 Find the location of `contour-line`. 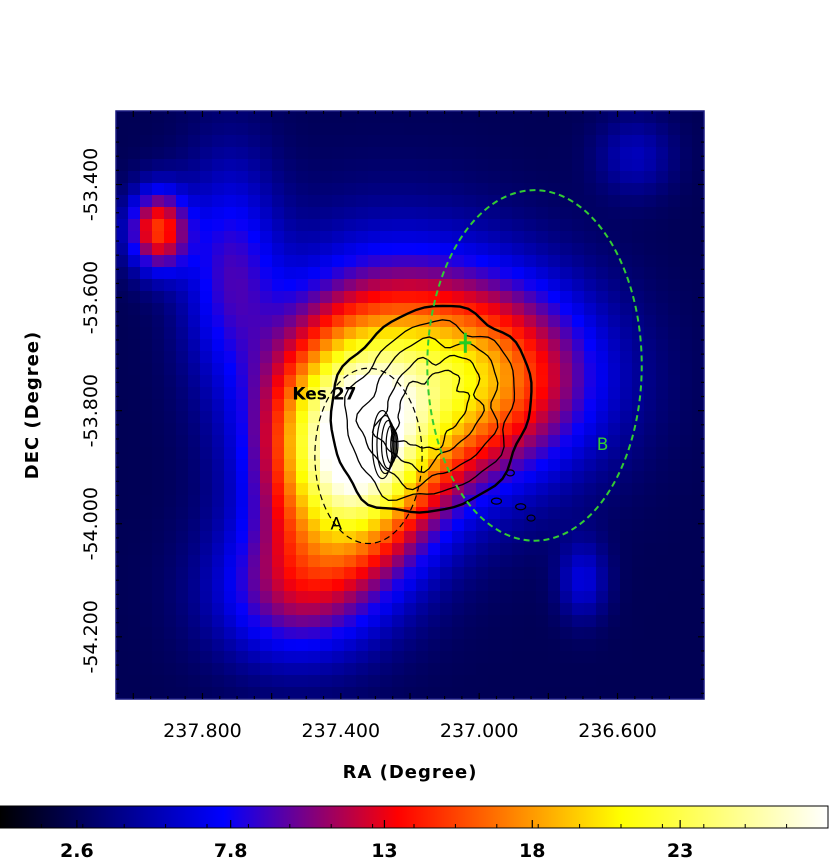

contour-line is located at coordinates (394, 444).